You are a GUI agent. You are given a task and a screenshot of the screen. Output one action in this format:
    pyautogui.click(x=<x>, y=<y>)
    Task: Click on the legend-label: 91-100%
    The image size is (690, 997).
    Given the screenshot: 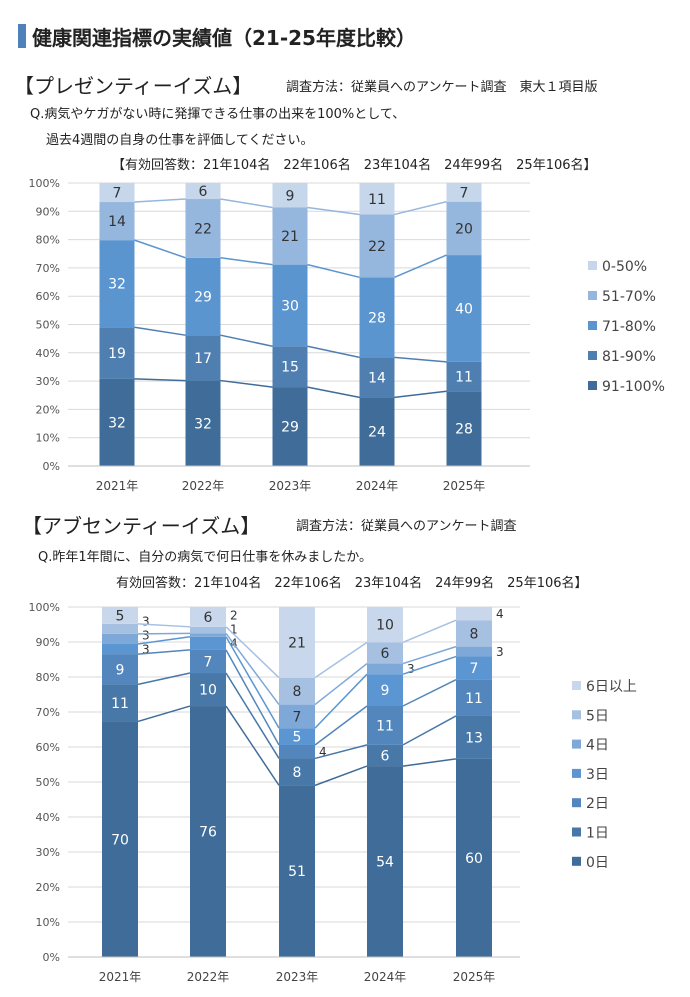 What is the action you would take?
    pyautogui.click(x=633, y=387)
    